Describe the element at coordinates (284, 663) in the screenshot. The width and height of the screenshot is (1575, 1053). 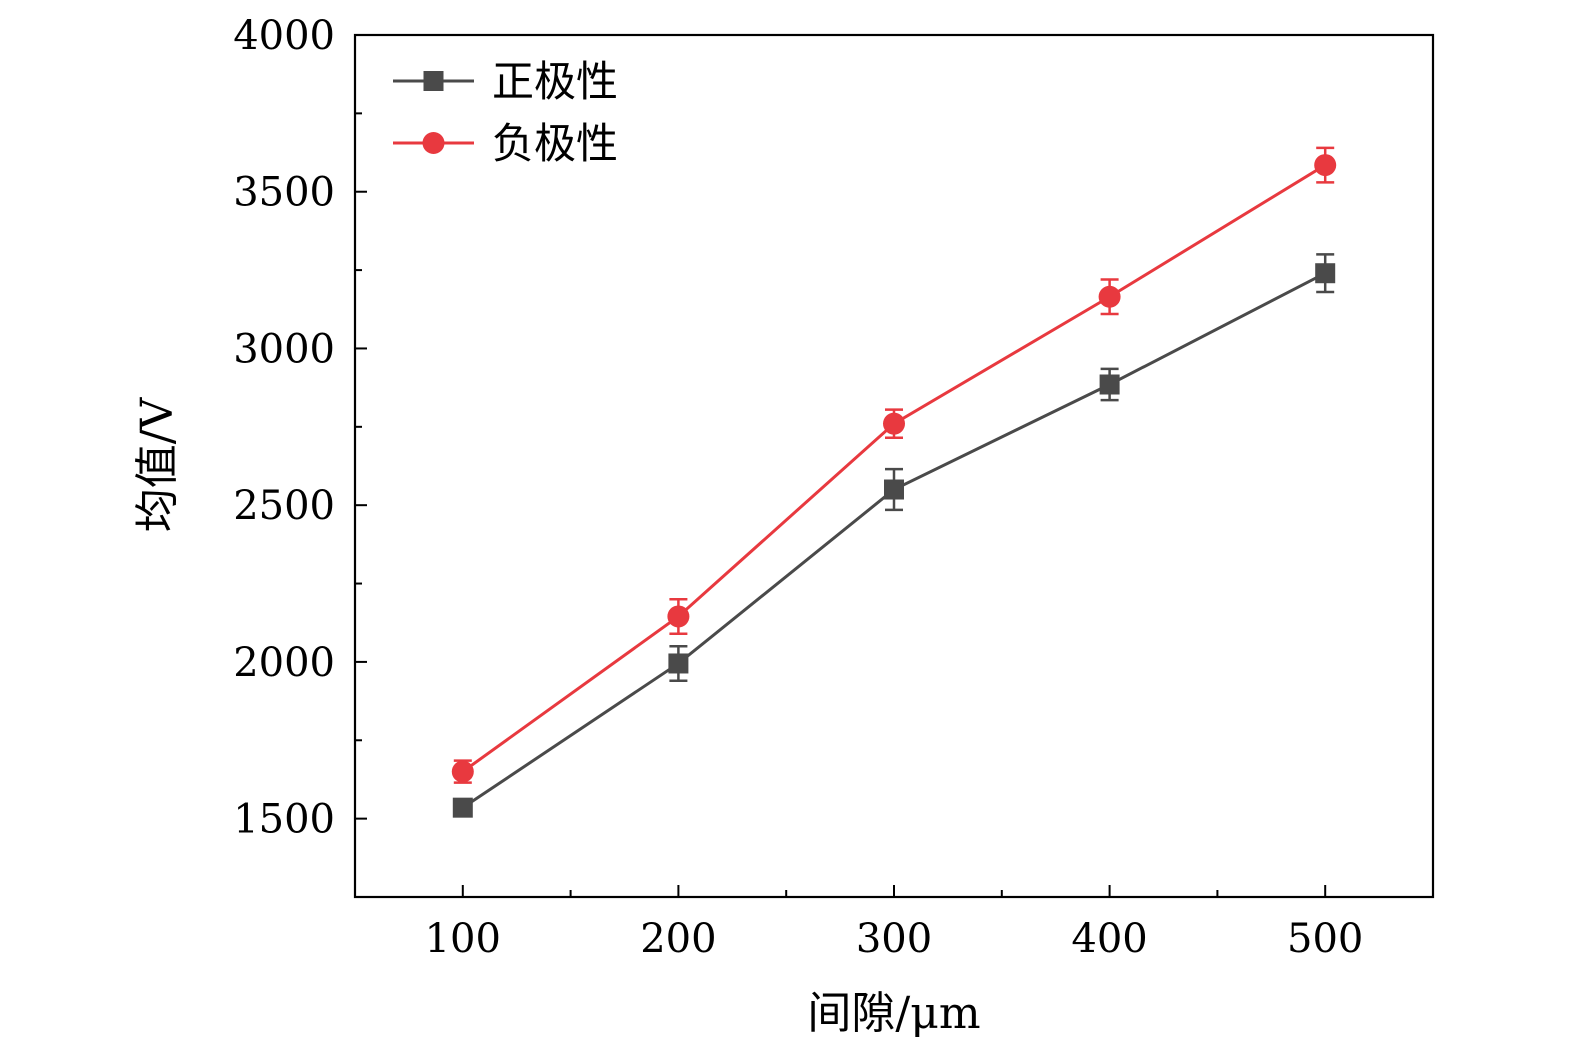
I see `y-tick-label: 2000` at that location.